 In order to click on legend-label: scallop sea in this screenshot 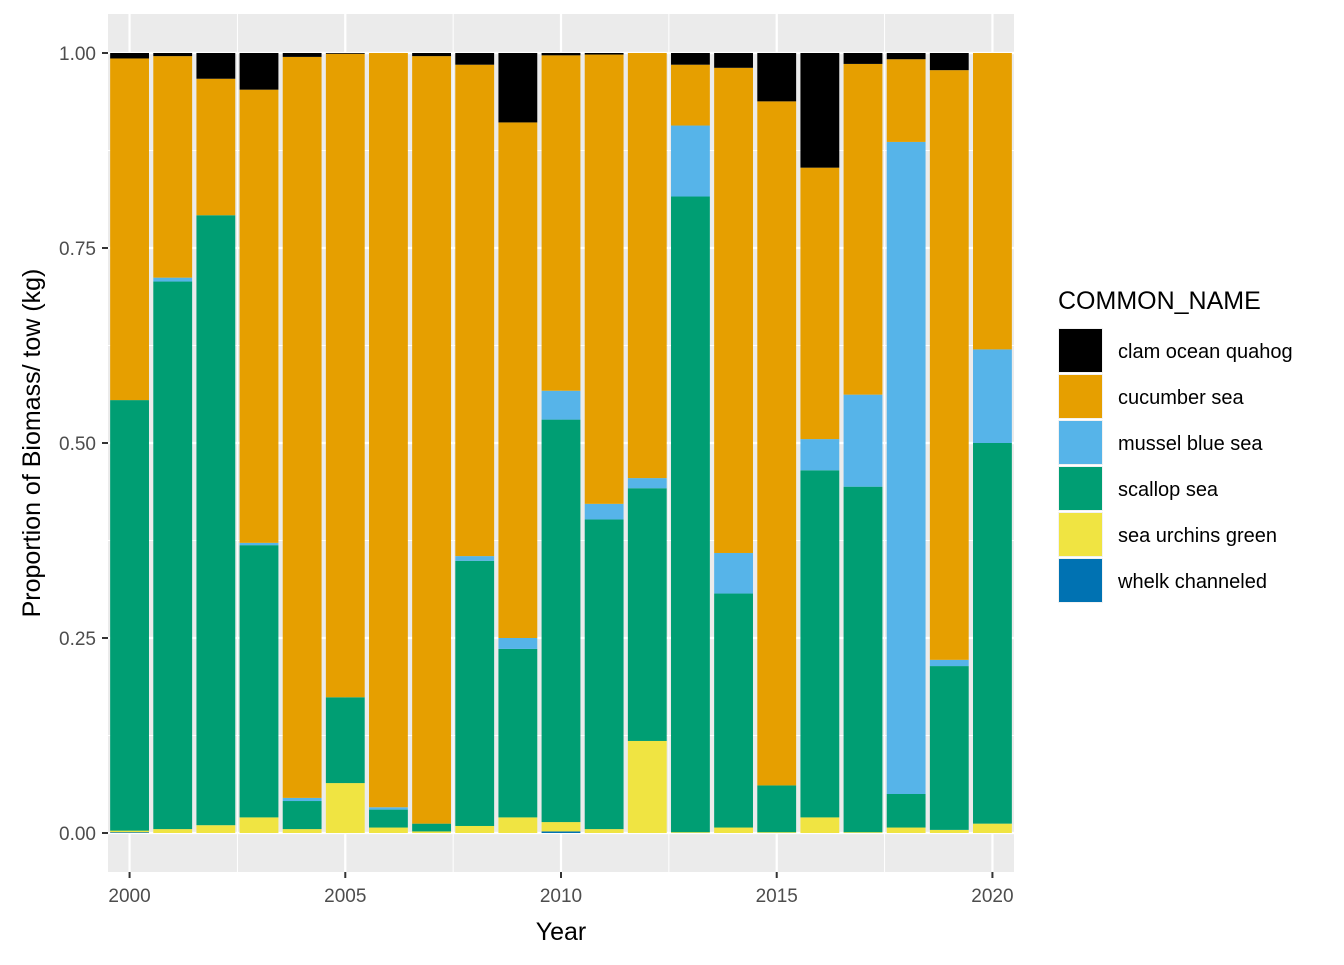, I will do `click(1168, 490)`.